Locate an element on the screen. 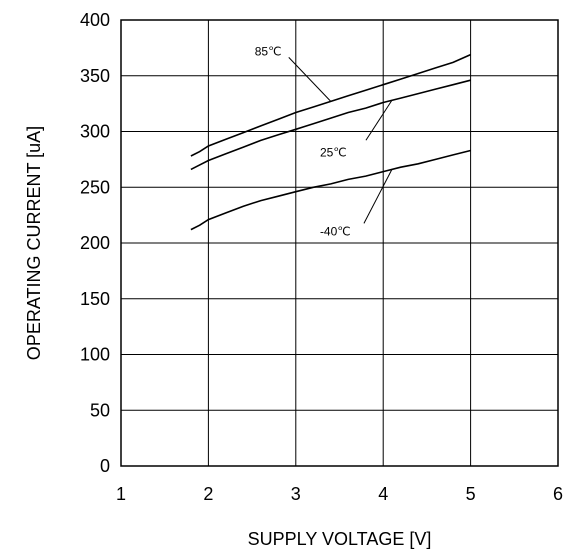 The image size is (579, 556). x-tick-label: 3 is located at coordinates (296, 494).